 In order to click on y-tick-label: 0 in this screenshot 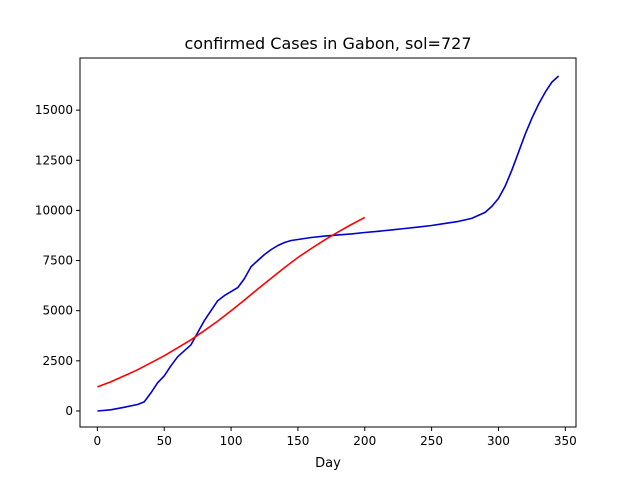, I will do `click(69, 411)`.